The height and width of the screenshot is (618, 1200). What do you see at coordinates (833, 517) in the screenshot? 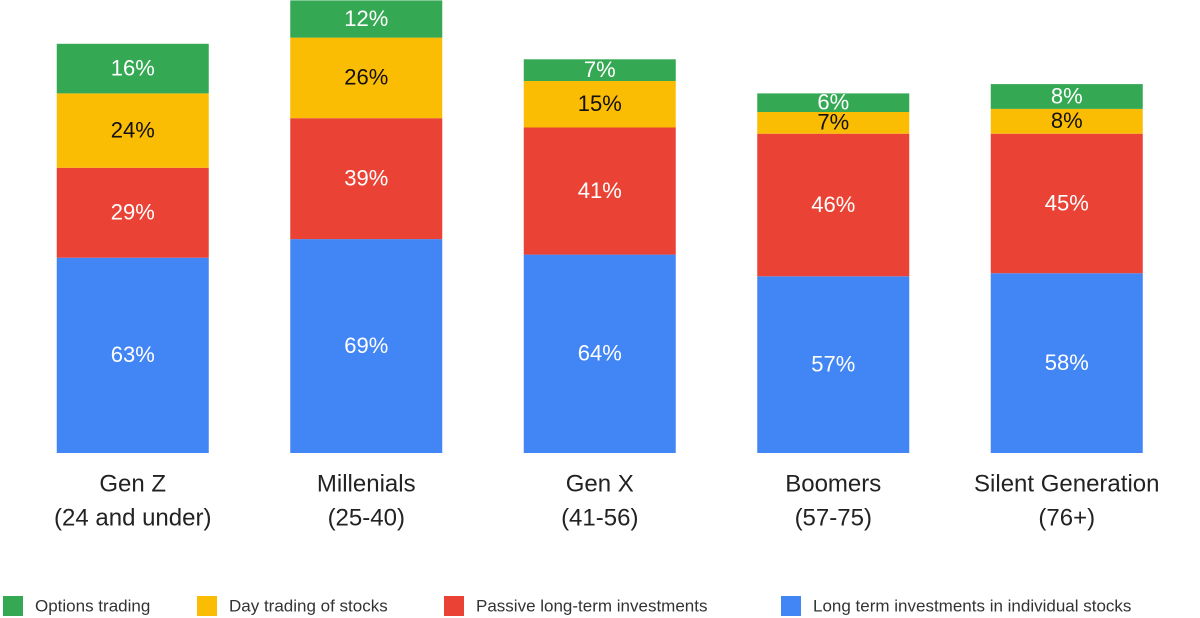
I see `x-tick-label: (57-75)` at bounding box center [833, 517].